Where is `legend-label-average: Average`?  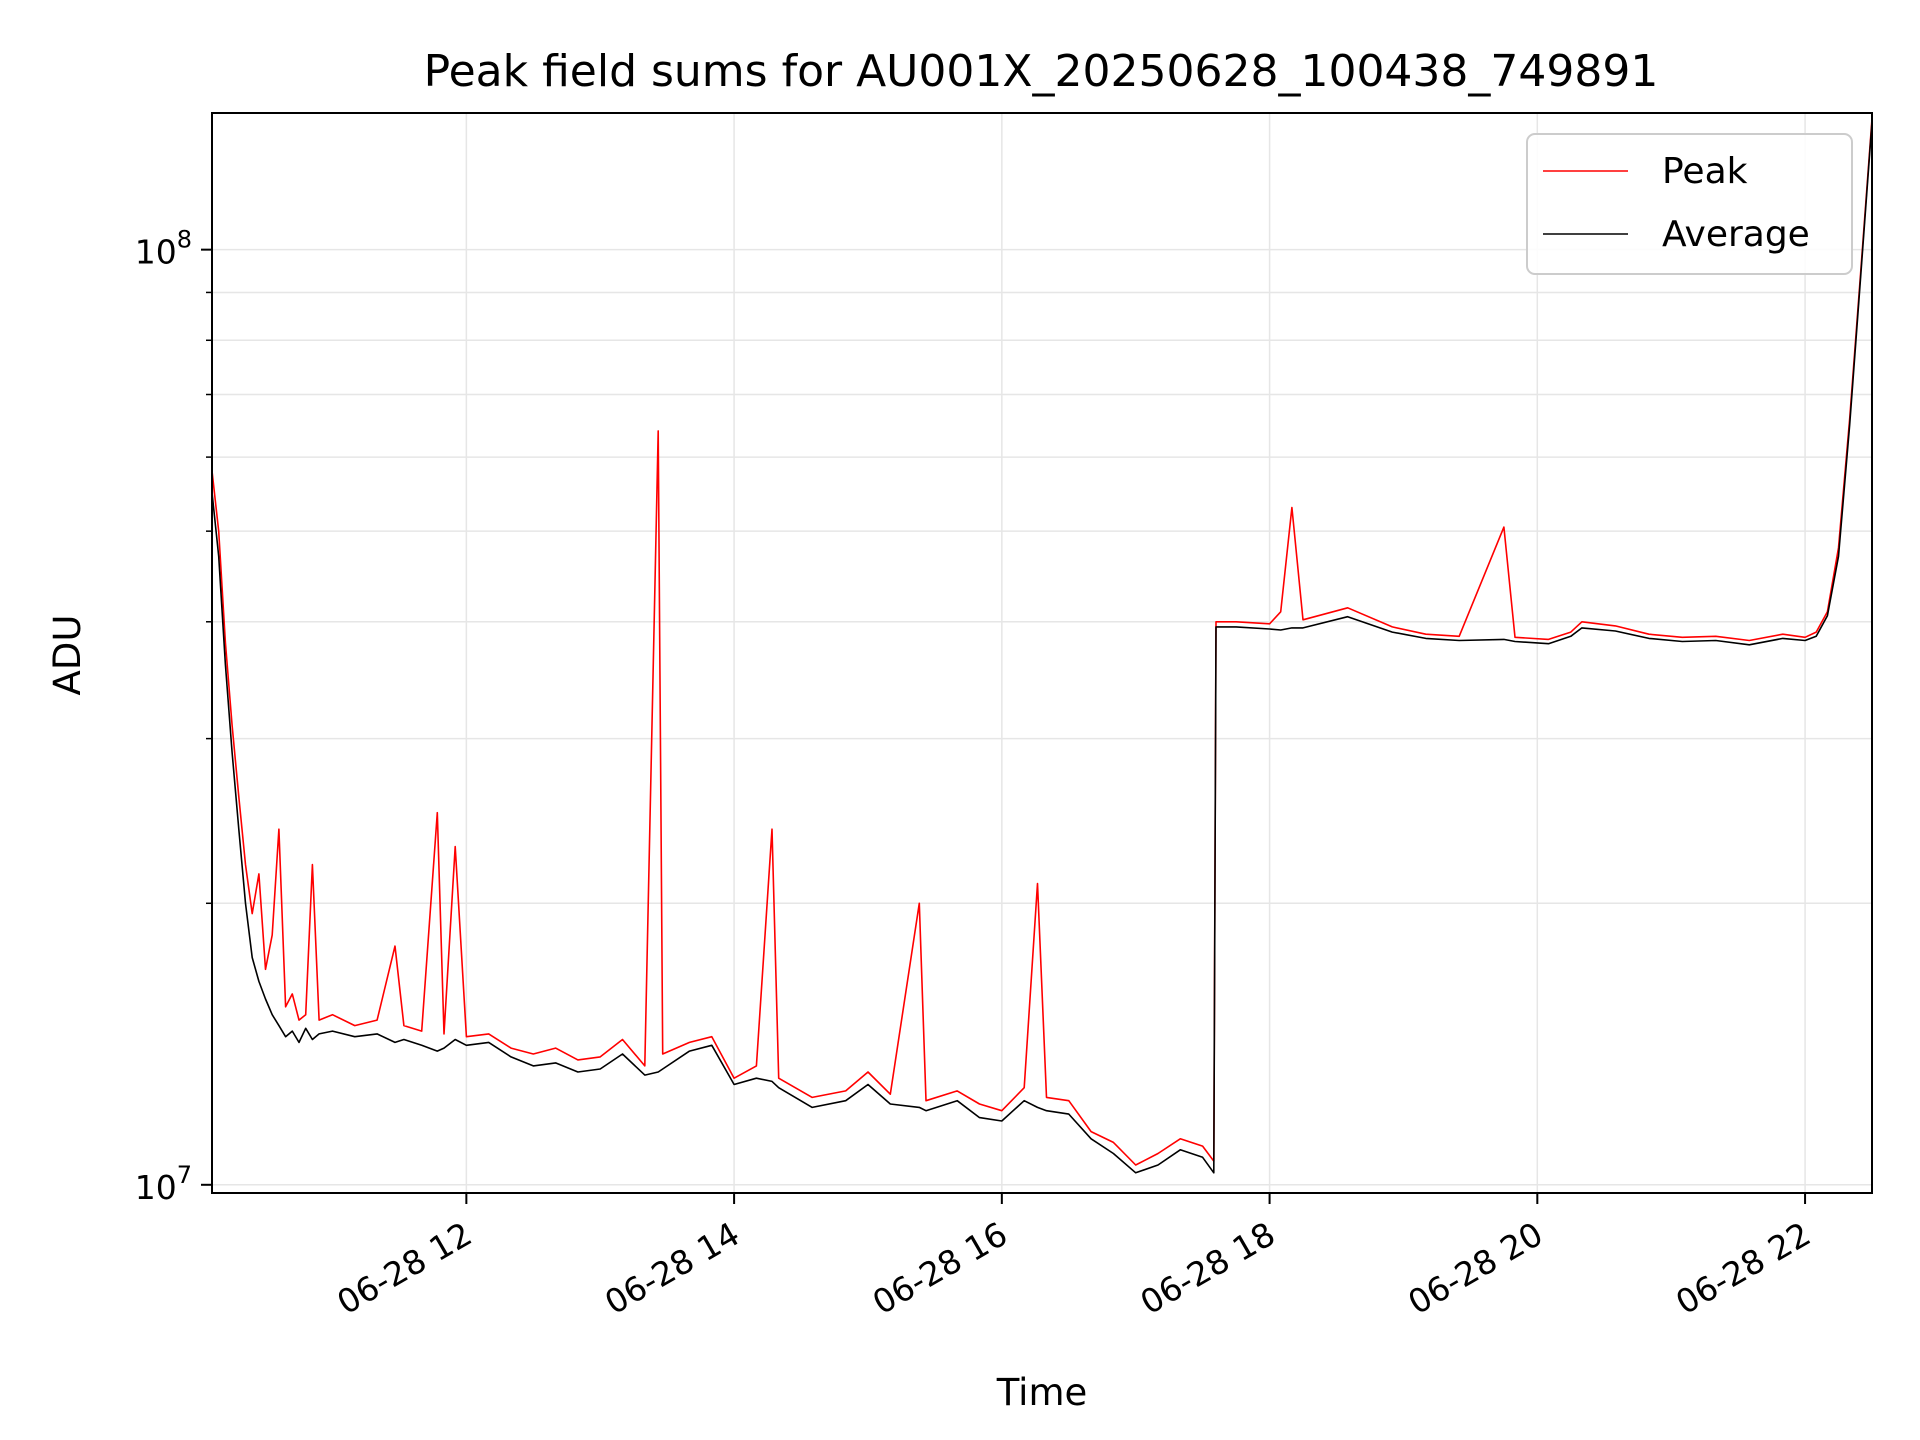
legend-label-average: Average is located at coordinates (1736, 234).